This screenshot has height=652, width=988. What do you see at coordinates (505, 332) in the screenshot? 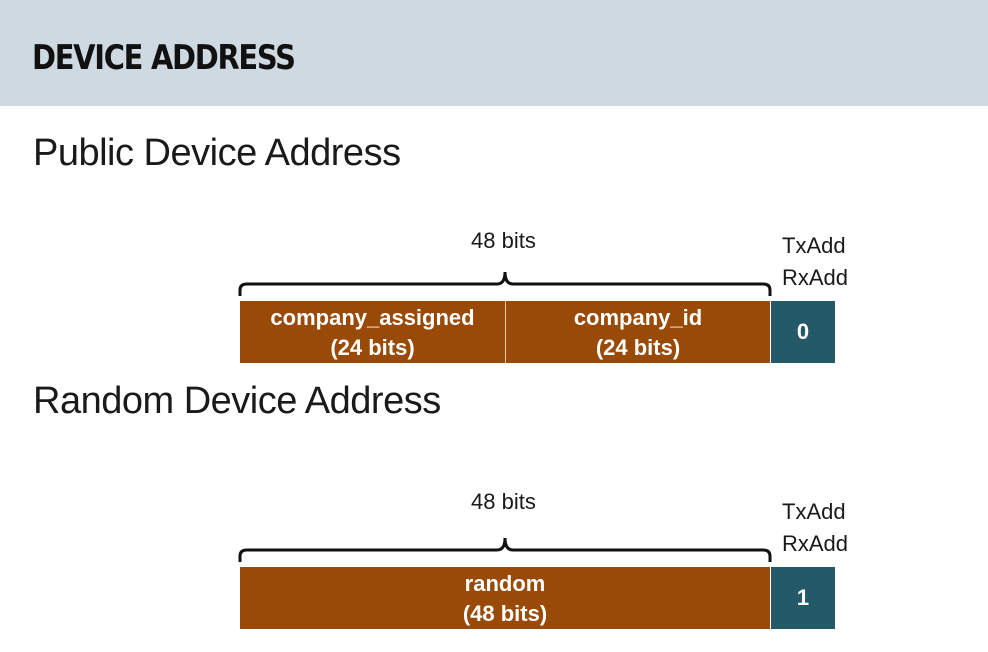
I see `field-divider` at bounding box center [505, 332].